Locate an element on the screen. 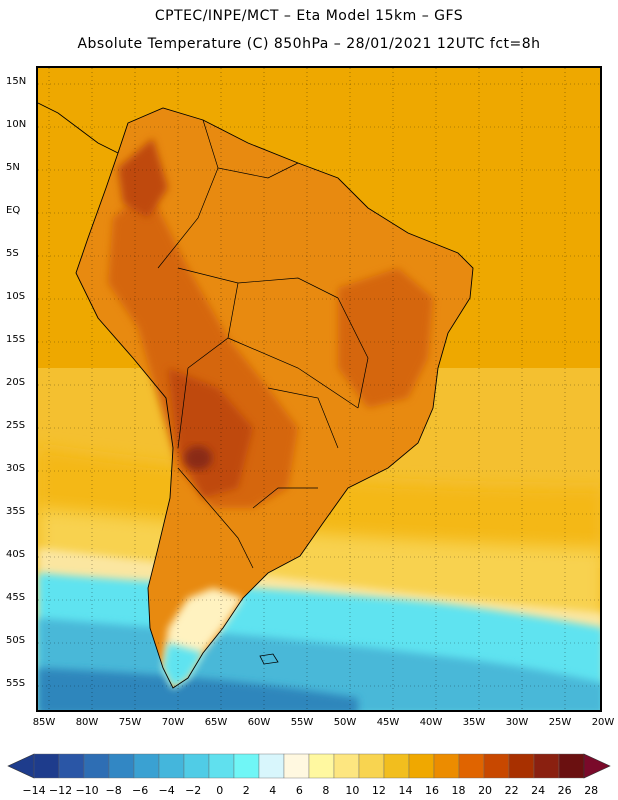 The width and height of the screenshot is (618, 800). ocean-deep-blue is located at coordinates (198, 689).